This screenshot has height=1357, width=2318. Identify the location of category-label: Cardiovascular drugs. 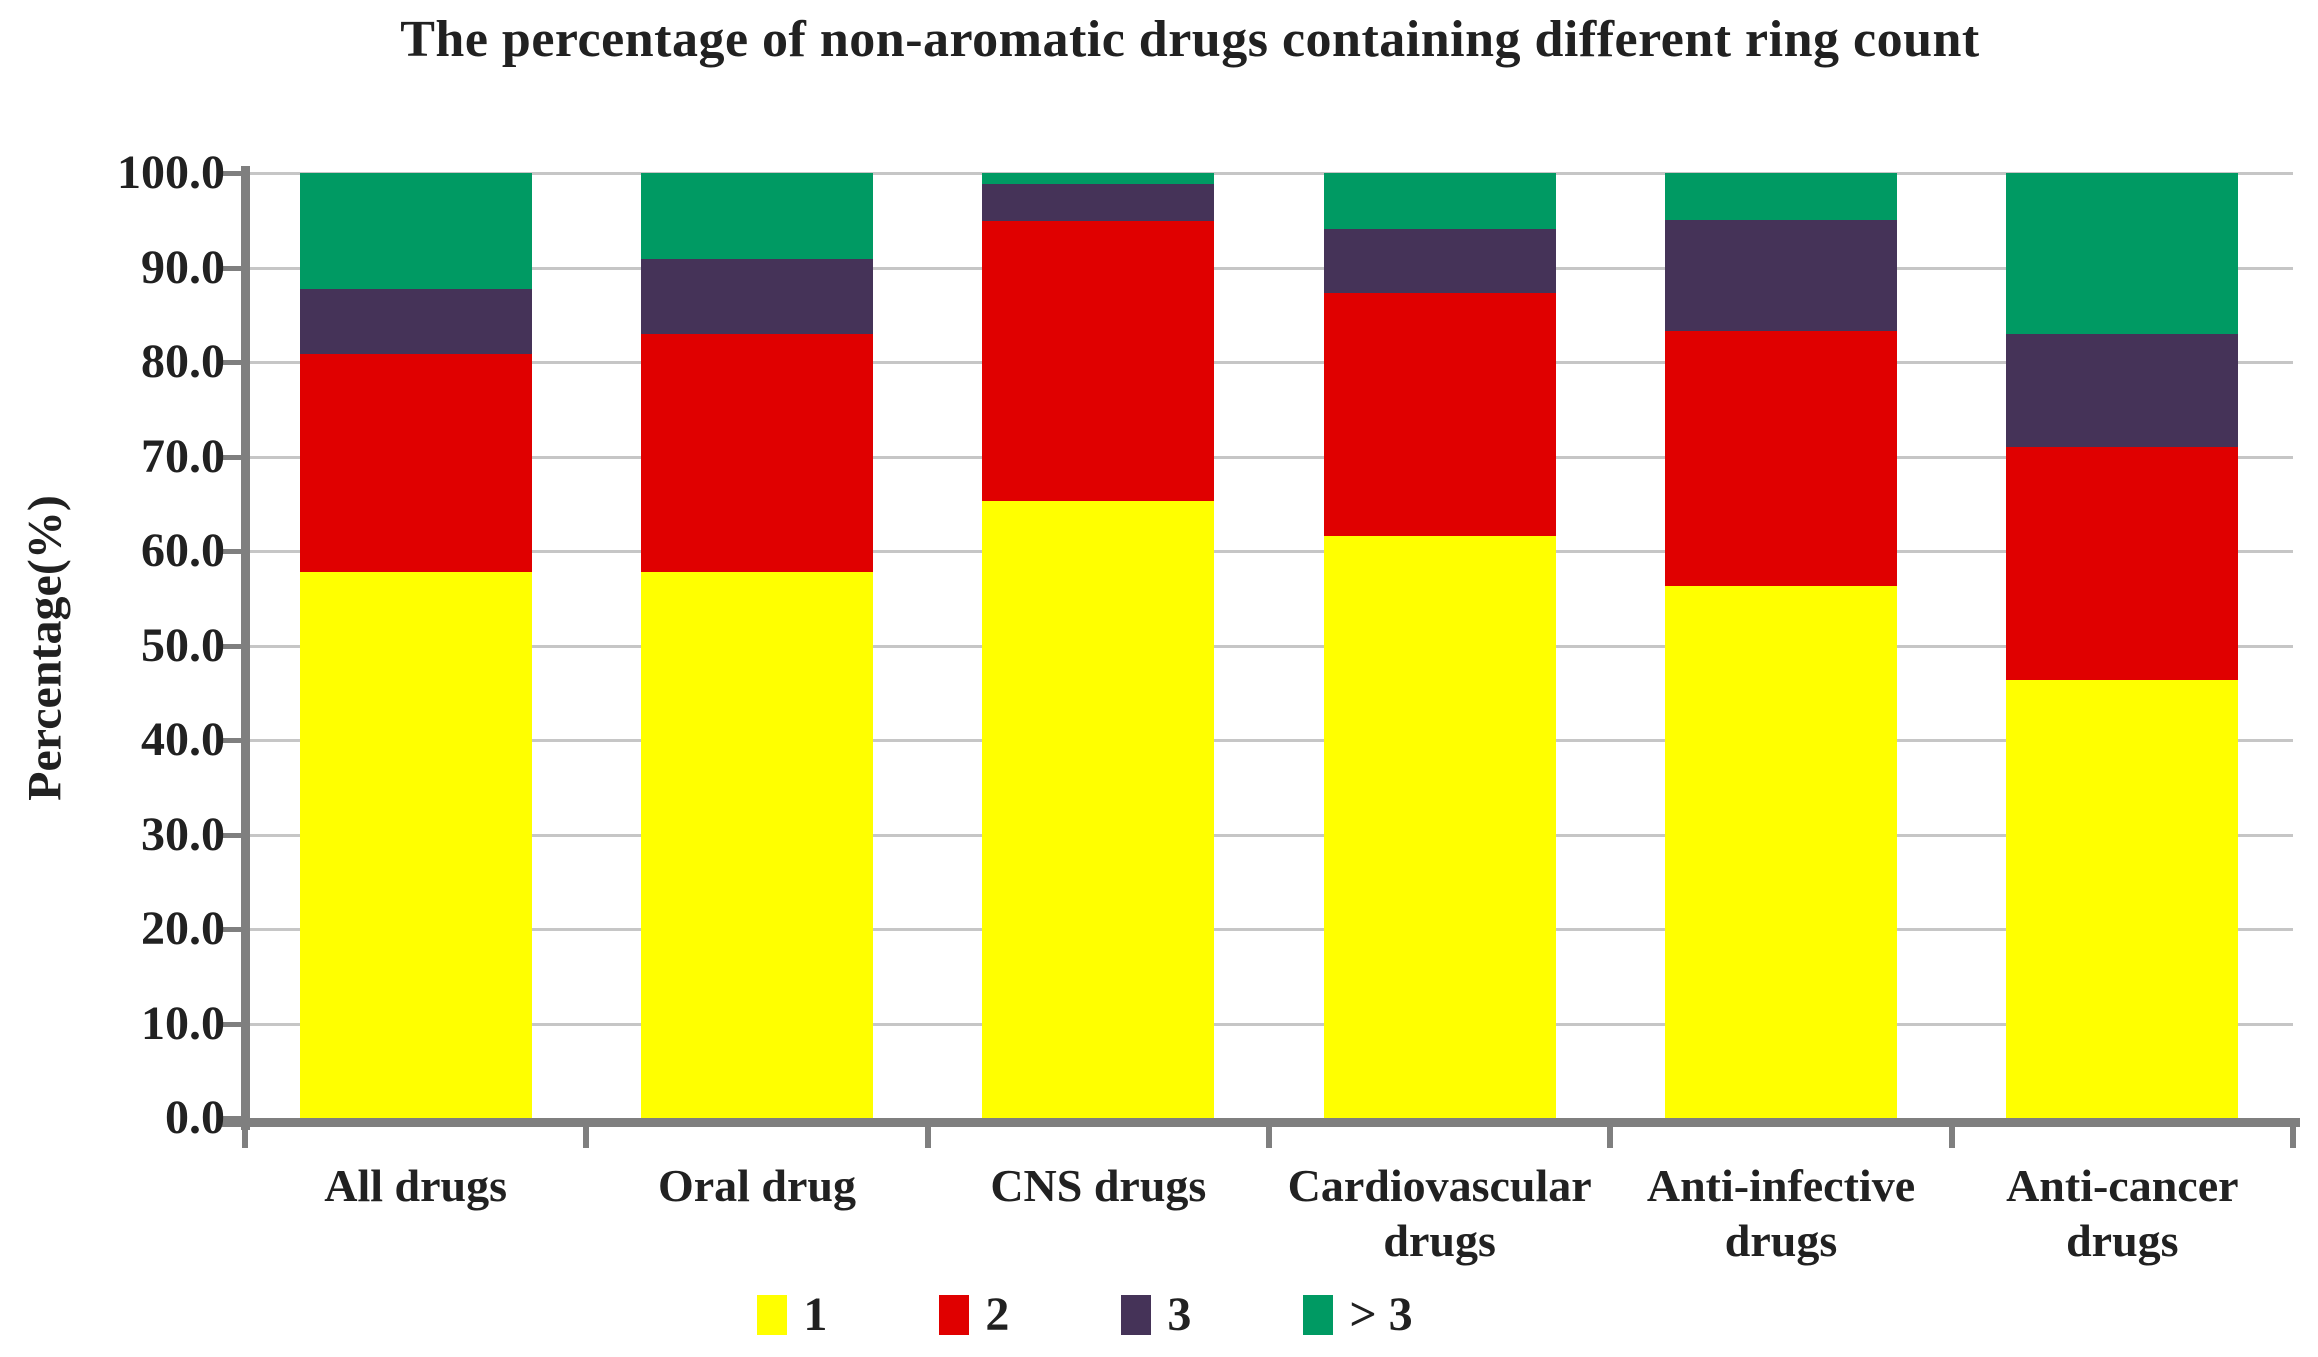
(1439, 1213).